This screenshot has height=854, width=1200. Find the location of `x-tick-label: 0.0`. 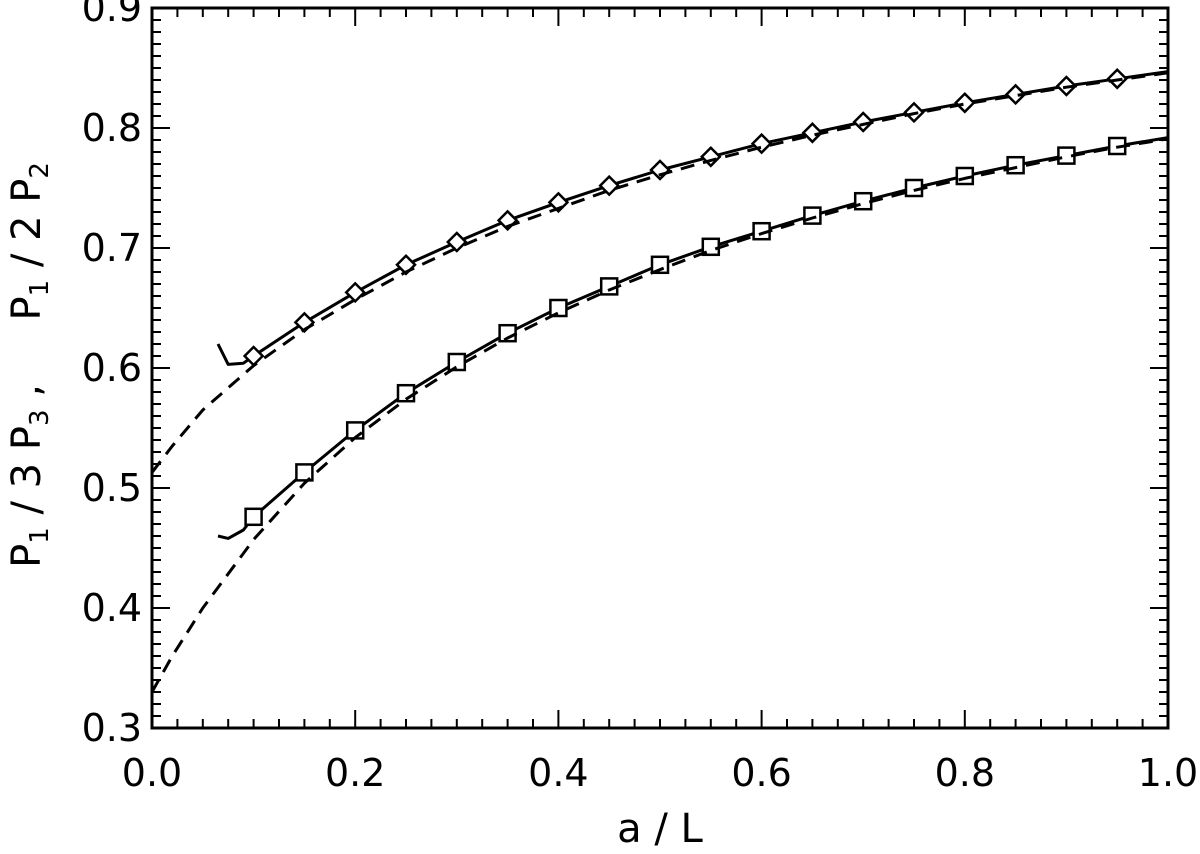

x-tick-label: 0.0 is located at coordinates (152, 773).